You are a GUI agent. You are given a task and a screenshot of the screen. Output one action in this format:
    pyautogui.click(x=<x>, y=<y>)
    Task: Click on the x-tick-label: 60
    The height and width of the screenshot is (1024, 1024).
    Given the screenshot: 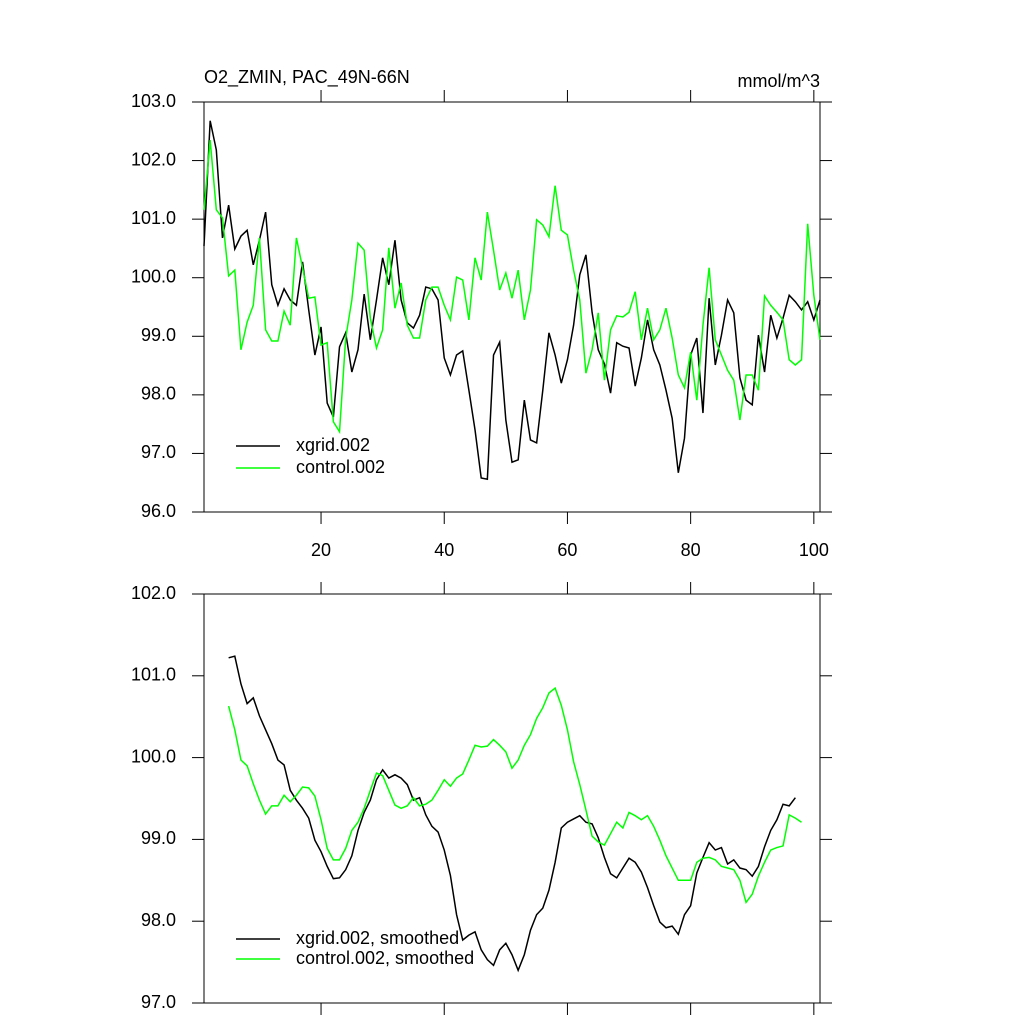 What is the action you would take?
    pyautogui.click(x=567, y=550)
    